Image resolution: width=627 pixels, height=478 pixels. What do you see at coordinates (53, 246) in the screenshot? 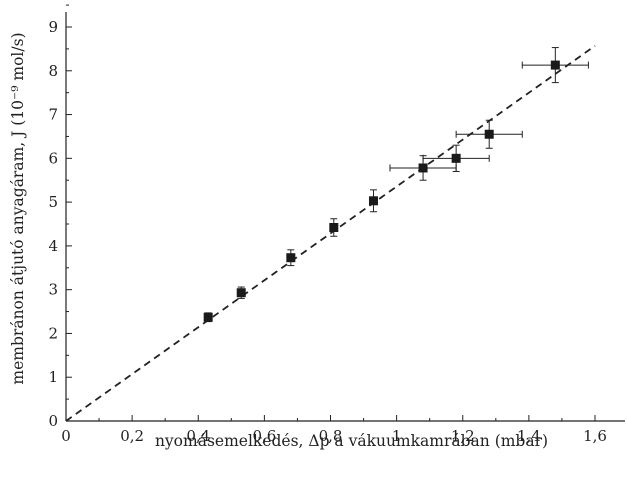
I see `y-tick-label: 4` at bounding box center [53, 246].